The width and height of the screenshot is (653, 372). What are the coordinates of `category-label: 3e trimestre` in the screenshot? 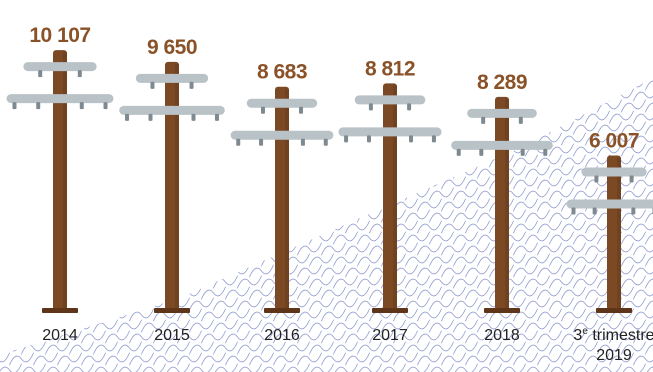 It's located at (613, 335).